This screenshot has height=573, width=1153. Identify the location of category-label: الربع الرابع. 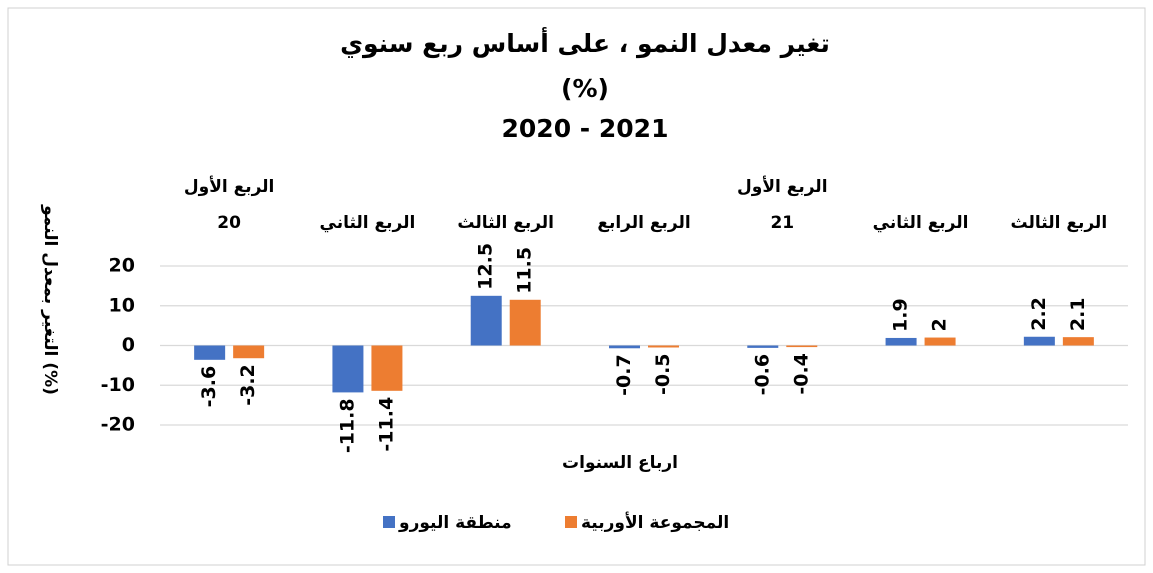
(643, 223).